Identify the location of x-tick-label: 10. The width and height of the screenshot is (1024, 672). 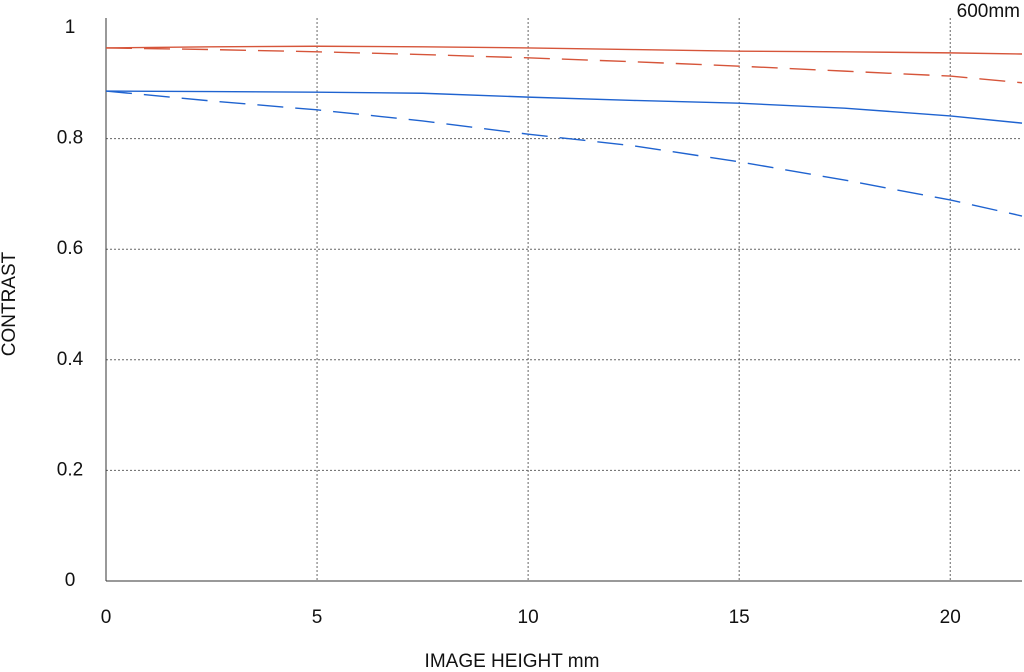
(528, 617).